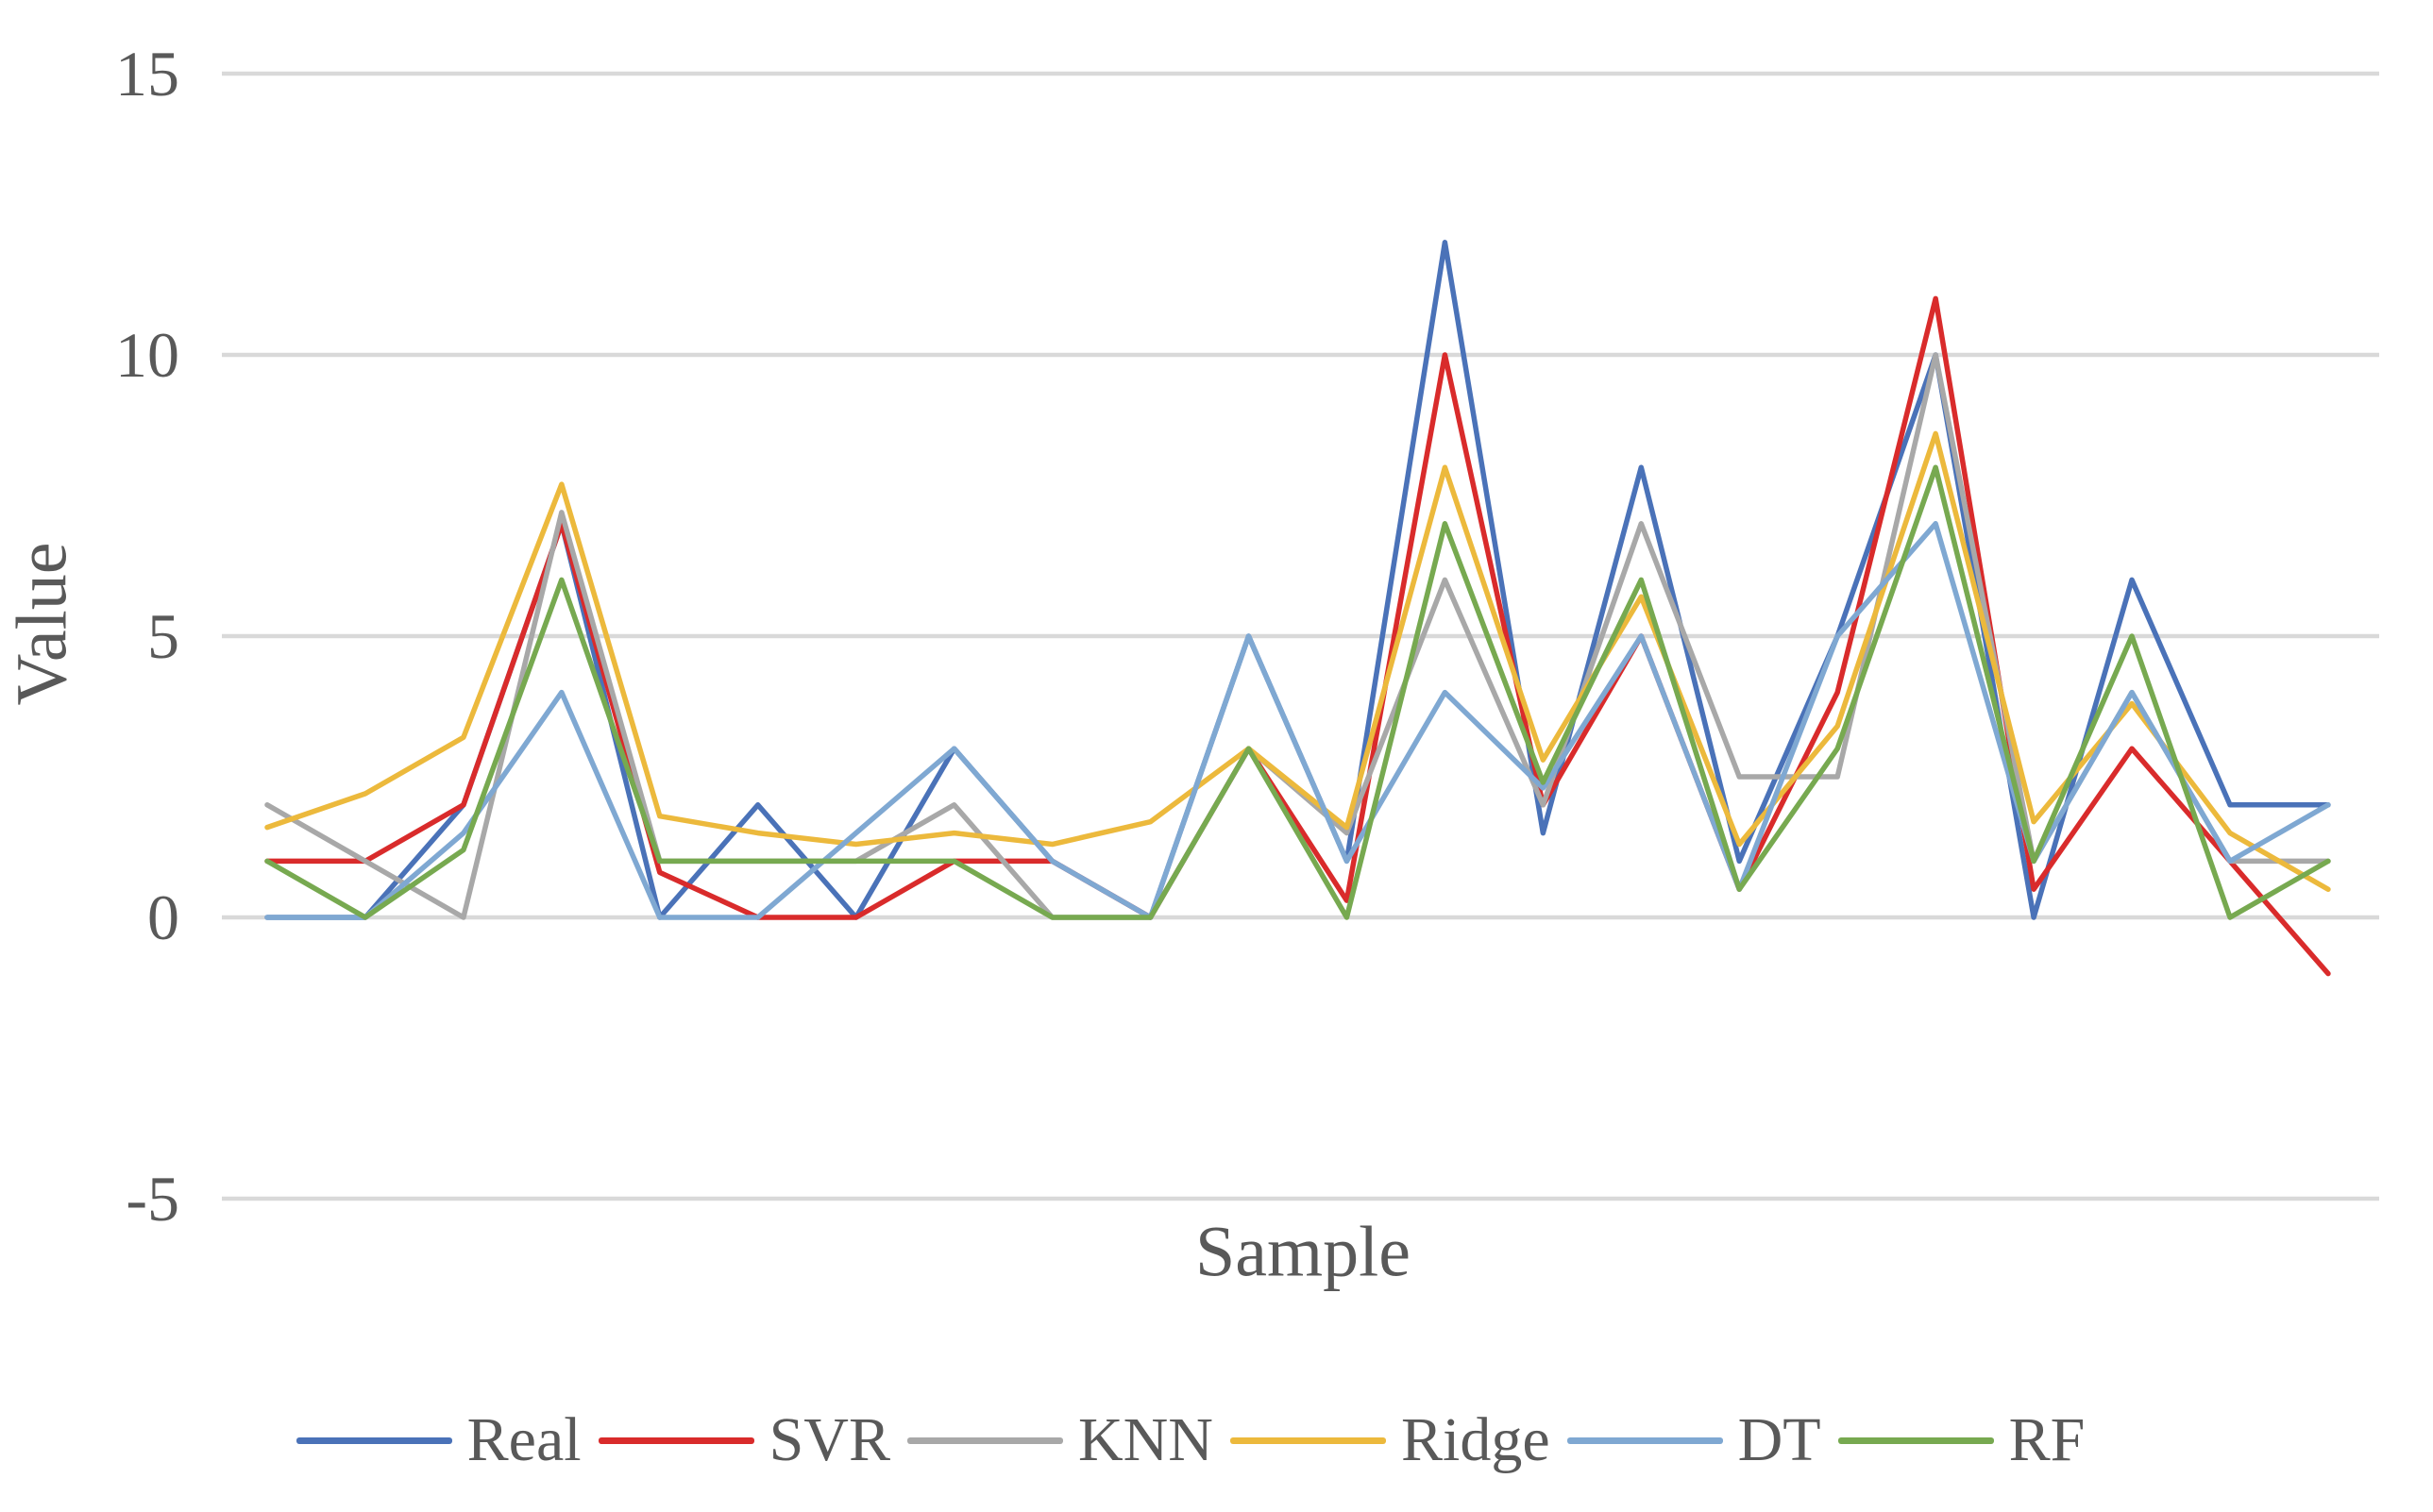  Describe the element at coordinates (42, 624) in the screenshot. I see `y-axis-title: Value` at that location.